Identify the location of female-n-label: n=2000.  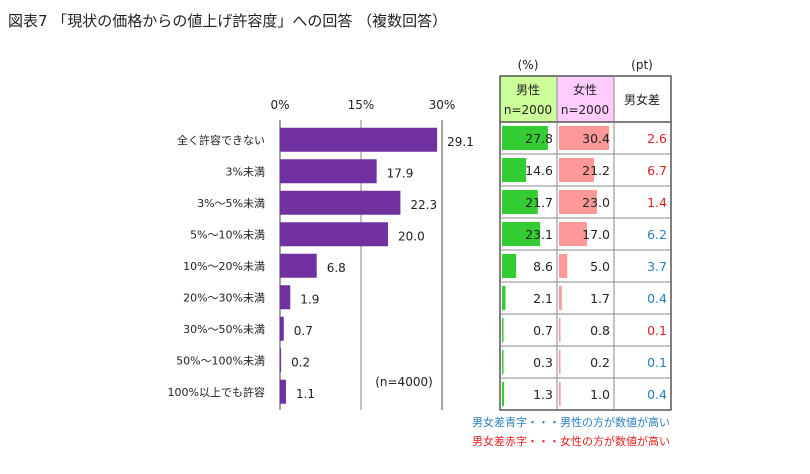
(585, 110).